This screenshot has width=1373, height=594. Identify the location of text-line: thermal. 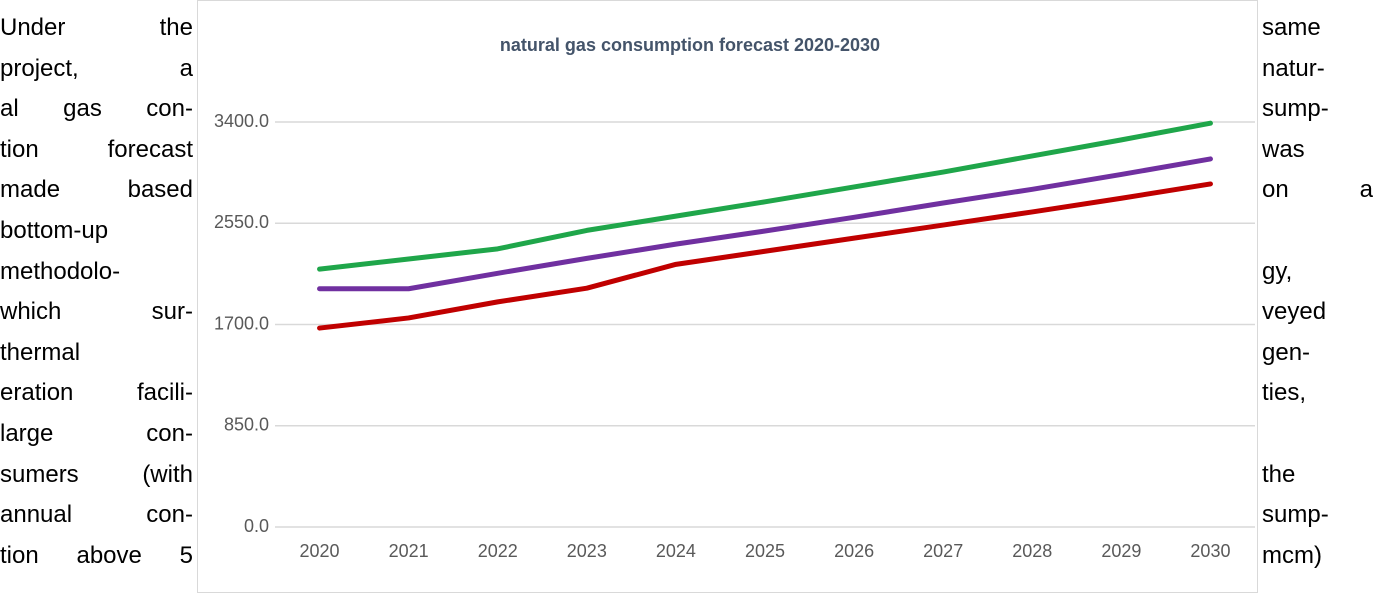
(40, 352).